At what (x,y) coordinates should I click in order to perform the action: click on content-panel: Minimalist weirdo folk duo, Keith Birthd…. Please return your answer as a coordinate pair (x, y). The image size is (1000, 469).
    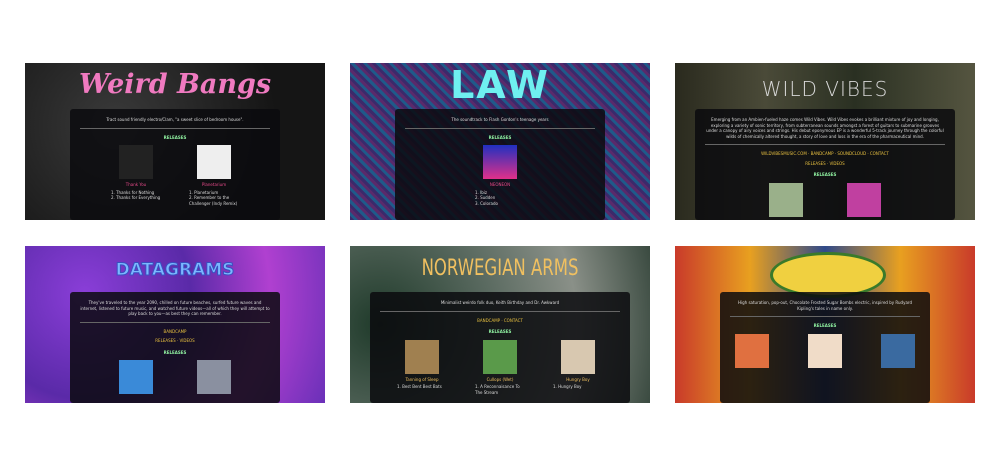
    Looking at the image, I should click on (500, 347).